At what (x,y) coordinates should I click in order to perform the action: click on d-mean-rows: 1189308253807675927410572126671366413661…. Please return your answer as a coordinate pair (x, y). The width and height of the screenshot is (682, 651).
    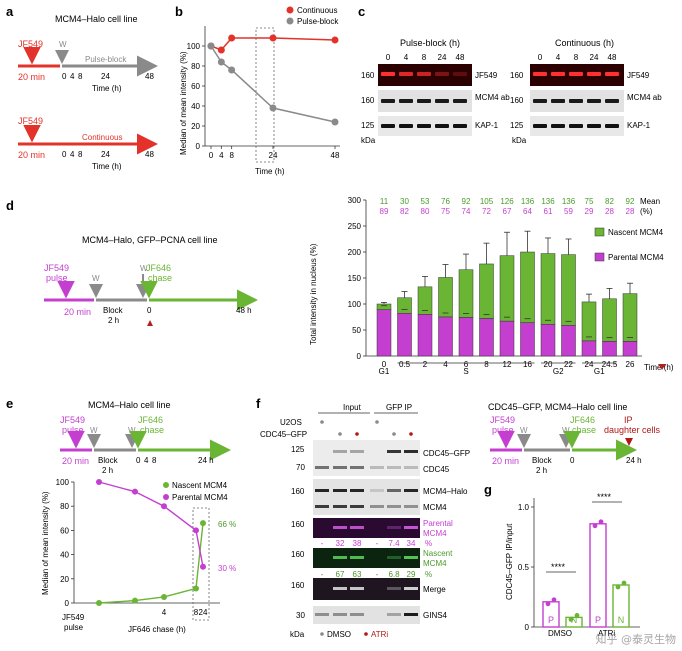
    Looking at the image, I should click on (507, 206).